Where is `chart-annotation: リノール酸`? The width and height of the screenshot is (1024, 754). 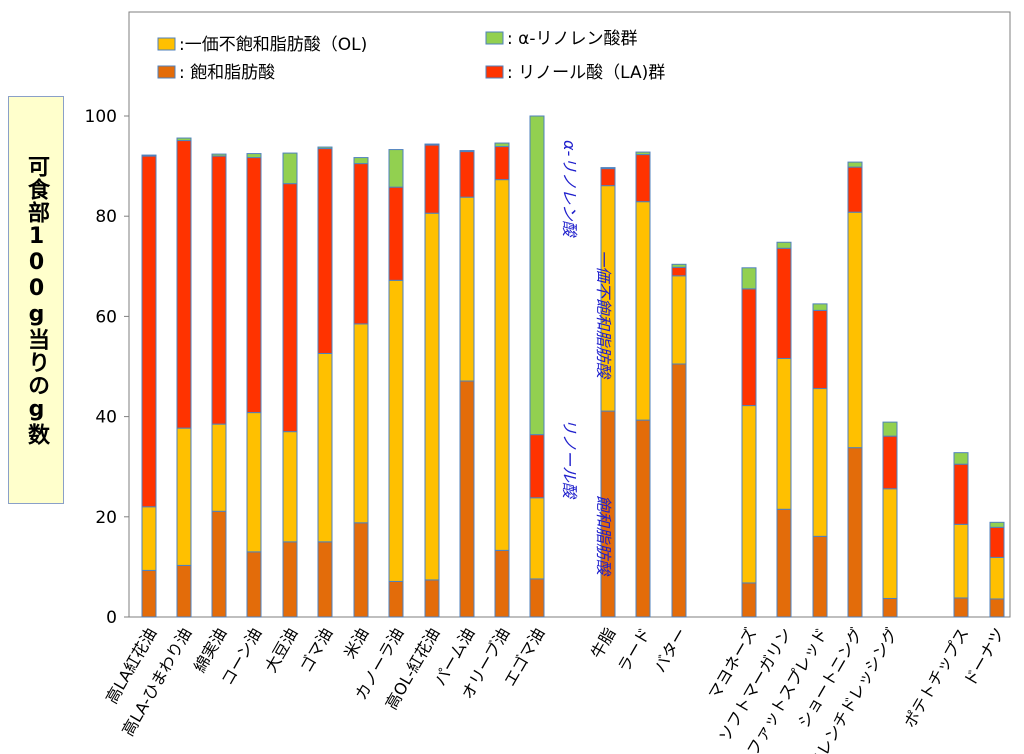 chart-annotation: リノール酸 is located at coordinates (569, 459).